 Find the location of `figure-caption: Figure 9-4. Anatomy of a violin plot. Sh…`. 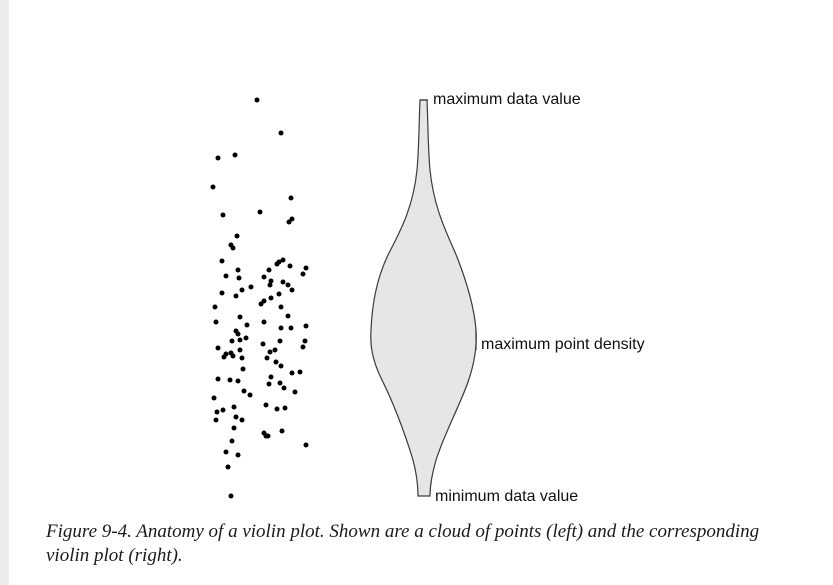

figure-caption: Figure 9-4. Anatomy of a violin plot. Sh… is located at coordinates (426, 544).